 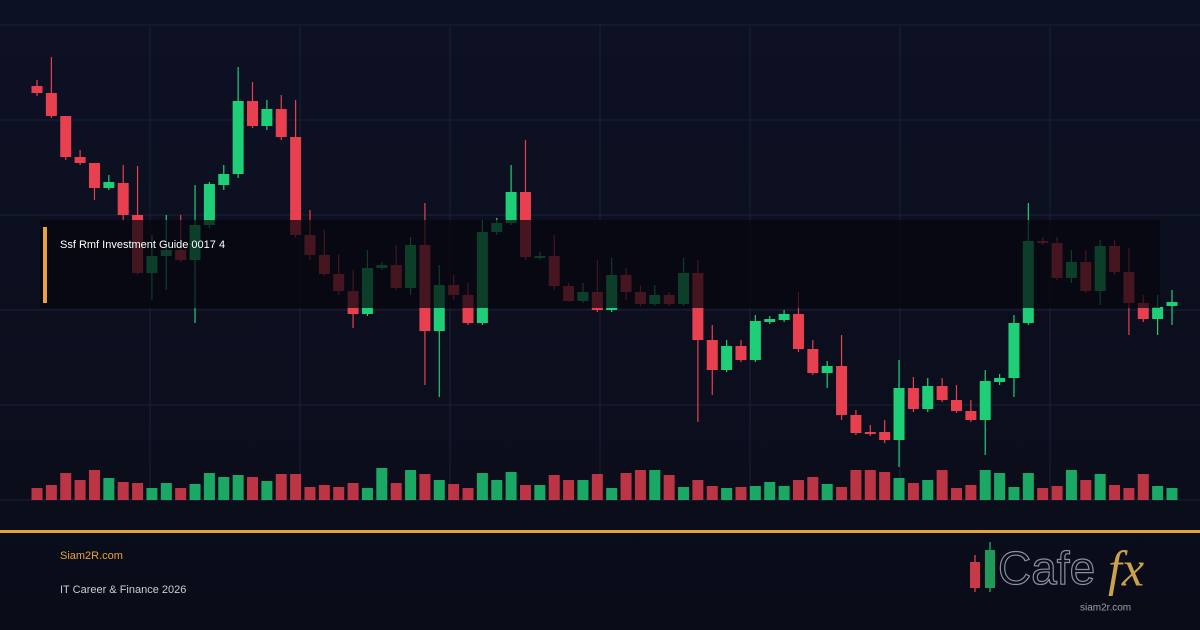 What do you see at coordinates (91, 556) in the screenshot?
I see `footer-site: Siam2R.com` at bounding box center [91, 556].